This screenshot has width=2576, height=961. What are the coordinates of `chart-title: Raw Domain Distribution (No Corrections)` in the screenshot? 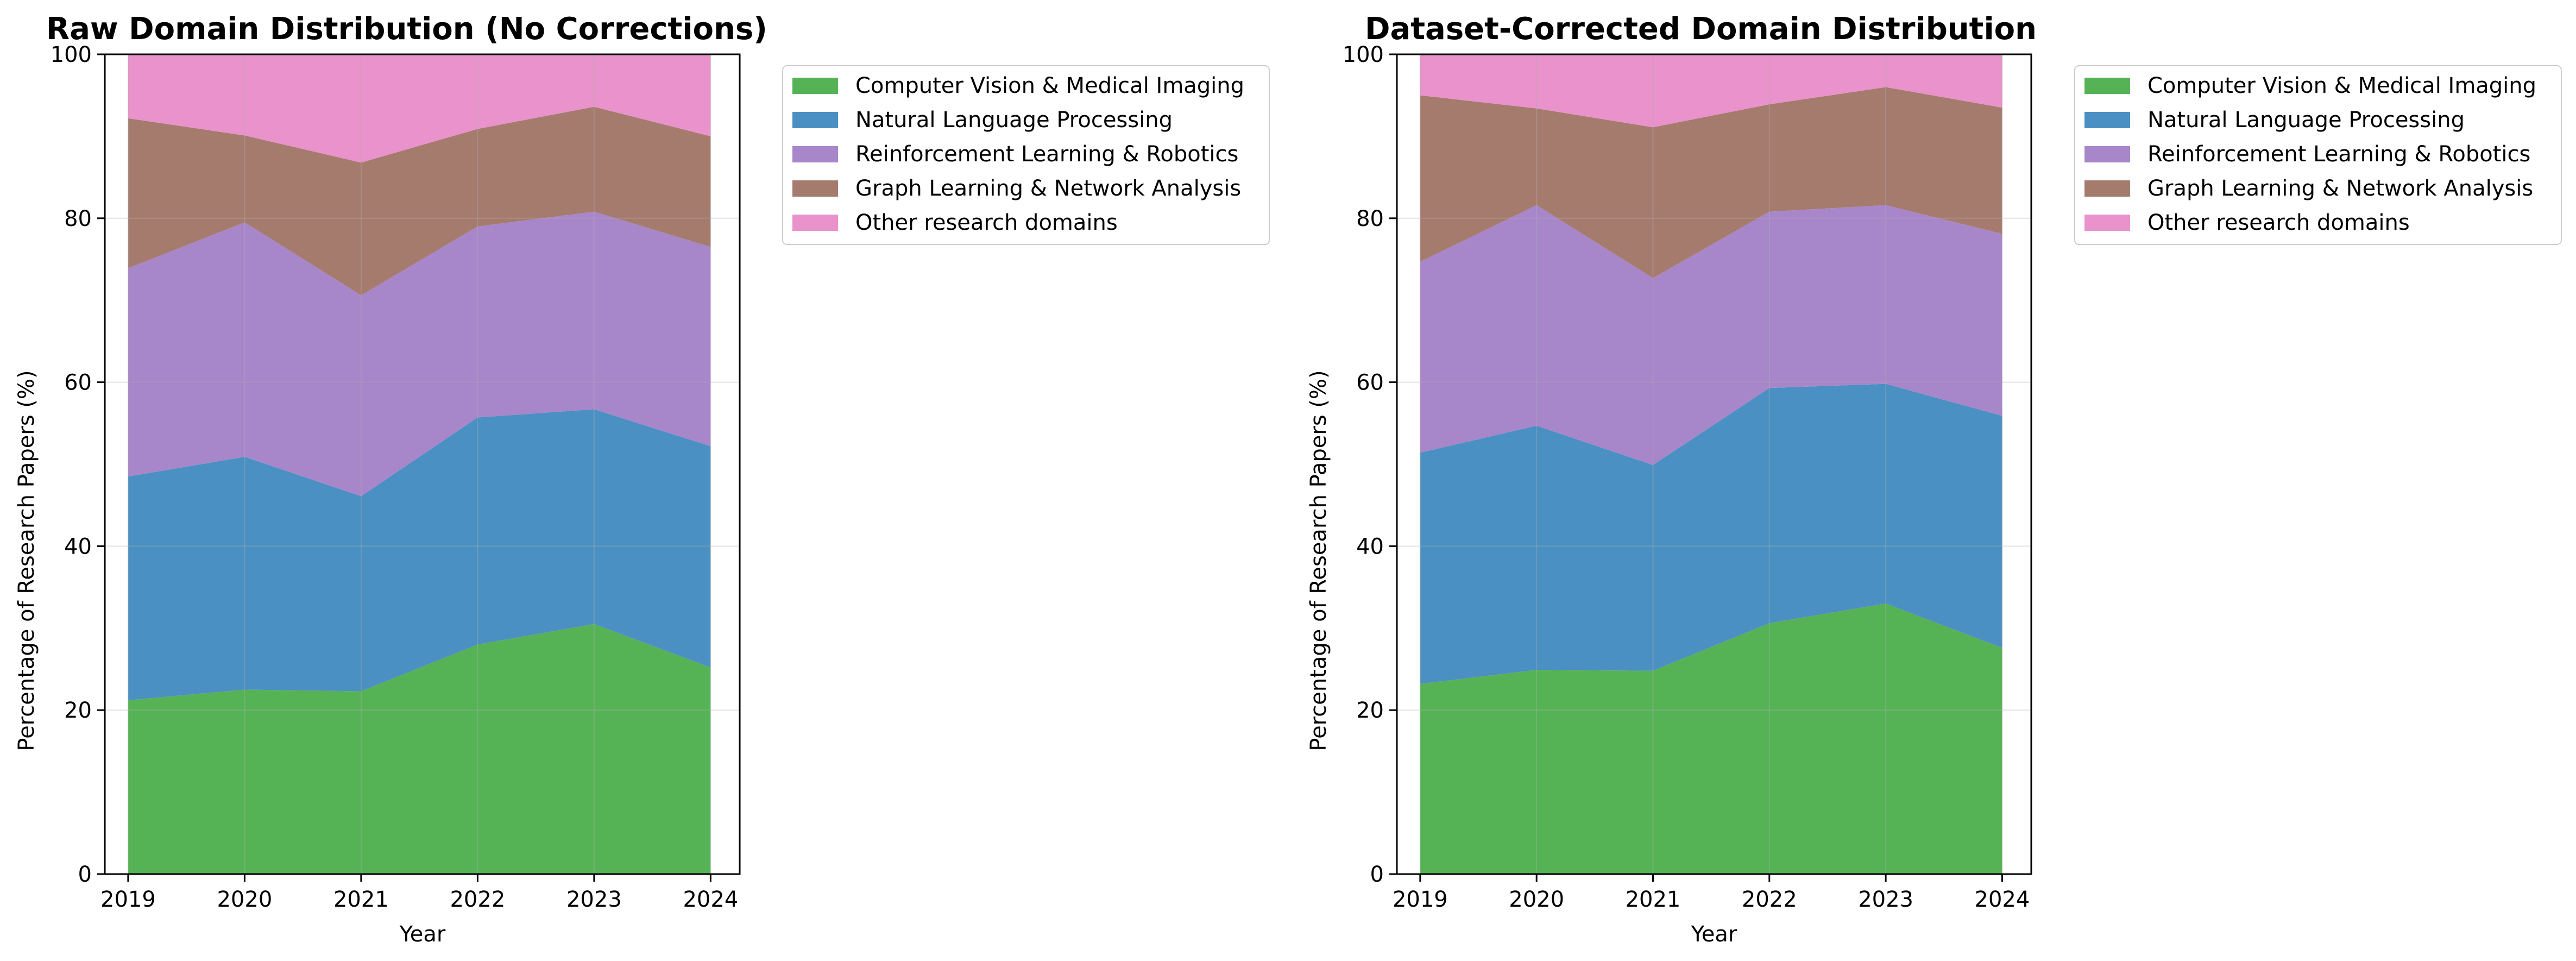 It's located at (407, 29).